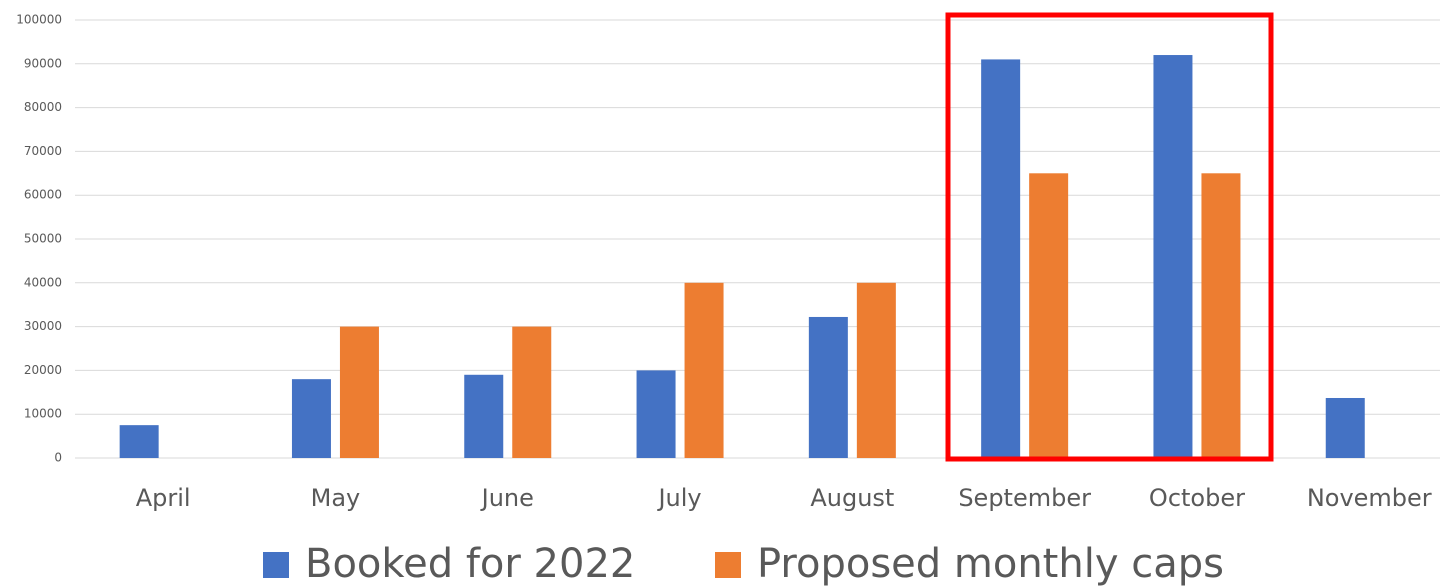  Describe the element at coordinates (43, 195) in the screenshot. I see `y-tick-label: 60000` at that location.